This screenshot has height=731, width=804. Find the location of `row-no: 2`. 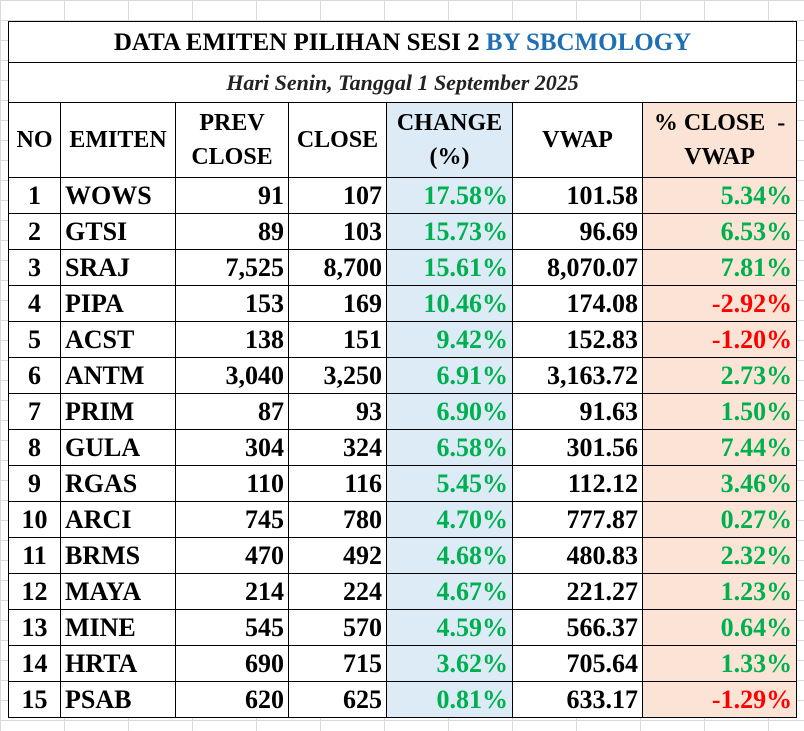

row-no: 2 is located at coordinates (34, 231).